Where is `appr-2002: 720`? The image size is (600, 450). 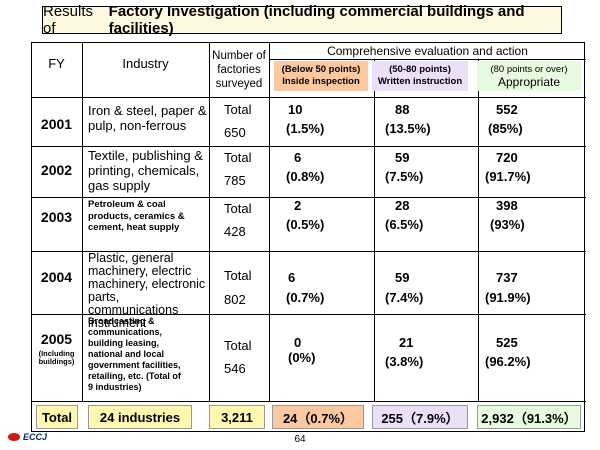
appr-2002: 720 is located at coordinates (507, 157).